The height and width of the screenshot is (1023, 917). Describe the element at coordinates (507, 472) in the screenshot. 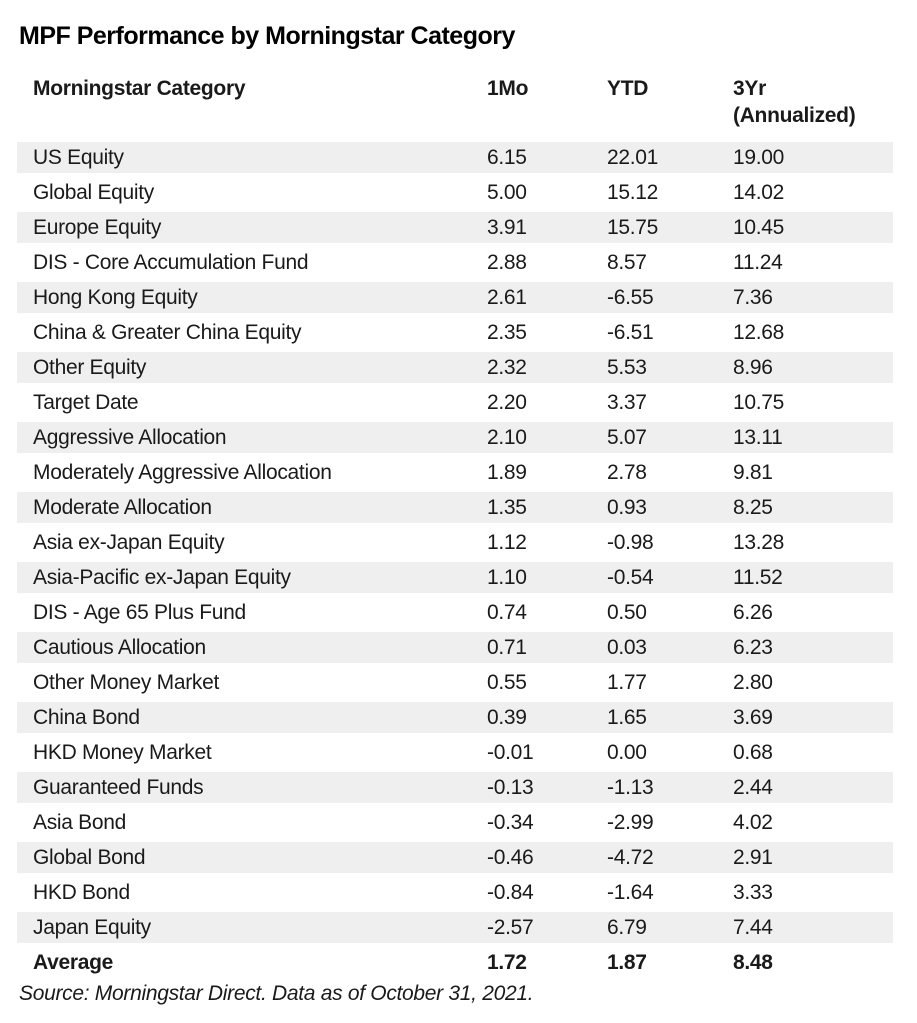

I see `one-month-cell: 1.89` at that location.